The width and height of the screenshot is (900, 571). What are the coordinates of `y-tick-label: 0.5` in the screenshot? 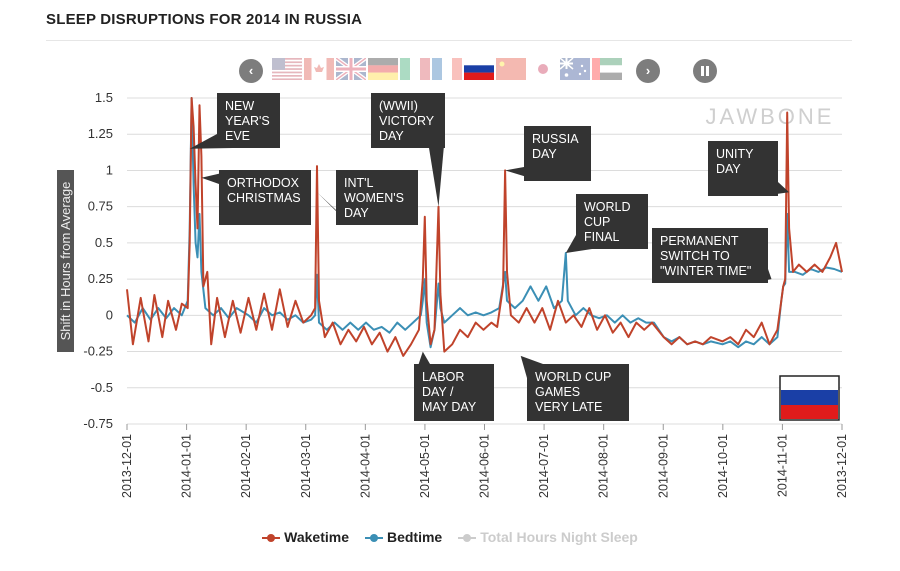 It's located at (104, 242).